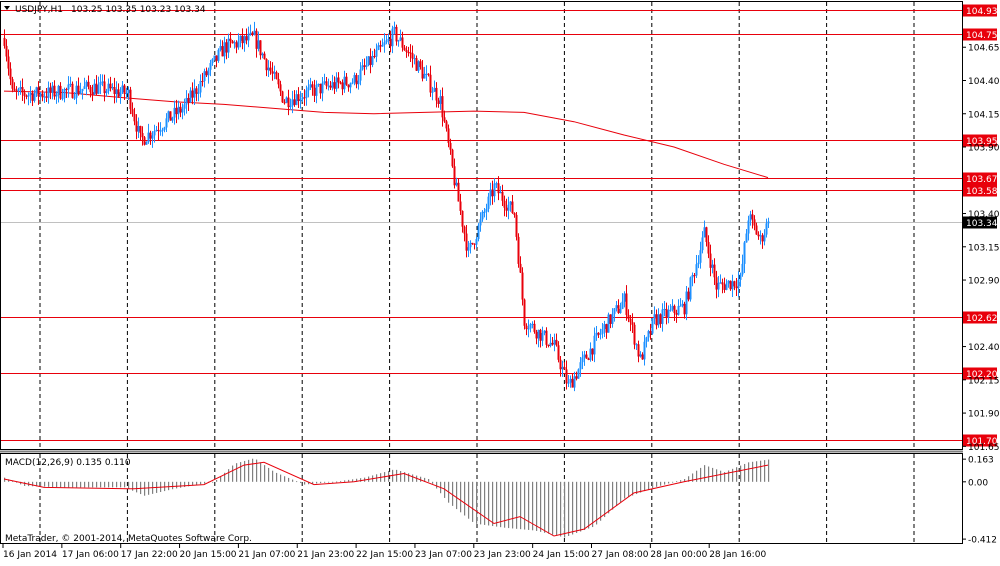 This screenshot has width=1000, height=566. What do you see at coordinates (90, 555) in the screenshot?
I see `time-tick-label: 17 Jan 06:00` at bounding box center [90, 555].